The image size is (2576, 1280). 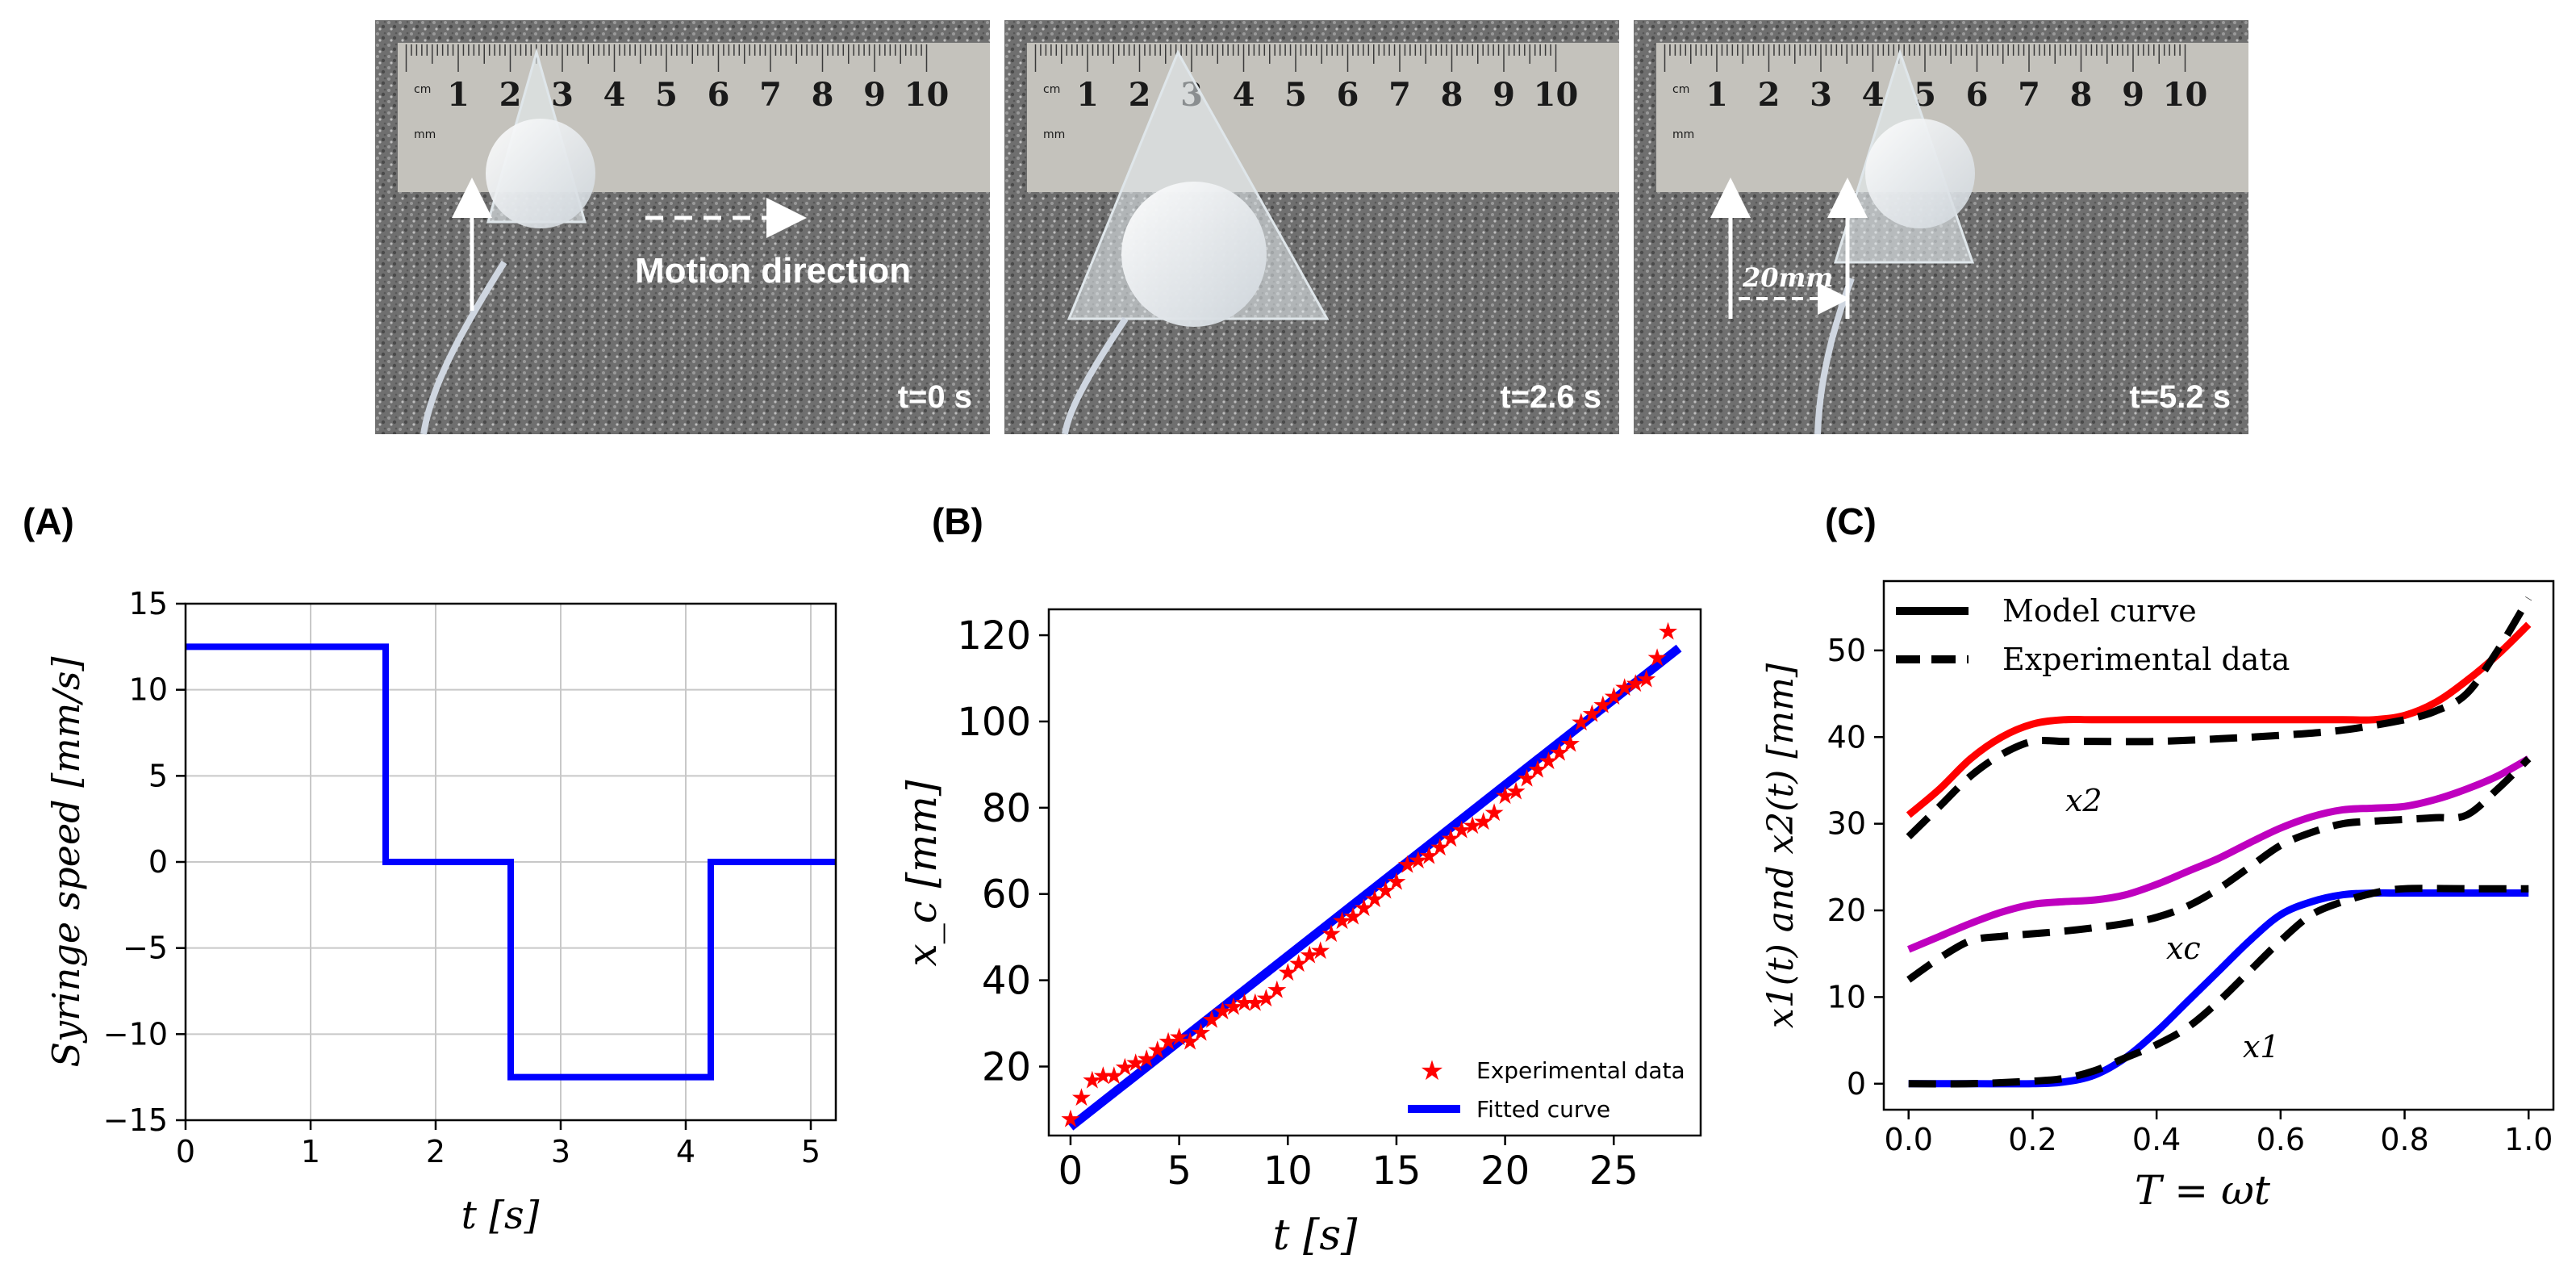 I want to click on chart-a-xlabel: t [s], so click(x=500, y=1215).